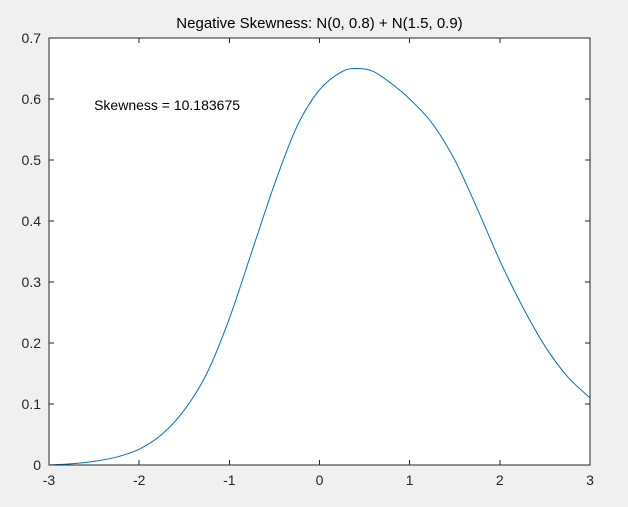 The image size is (628, 507). Describe the element at coordinates (32, 343) in the screenshot. I see `y-tick-label: 0.2` at that location.